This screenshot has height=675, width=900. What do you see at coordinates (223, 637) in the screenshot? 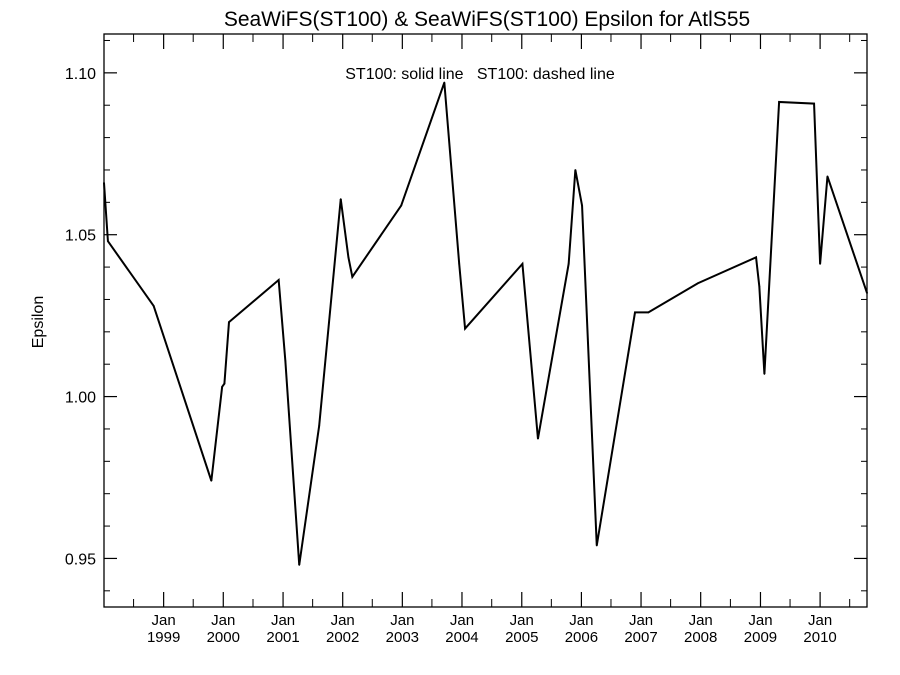
I see `x-tick-label-year: 2000` at bounding box center [223, 637].